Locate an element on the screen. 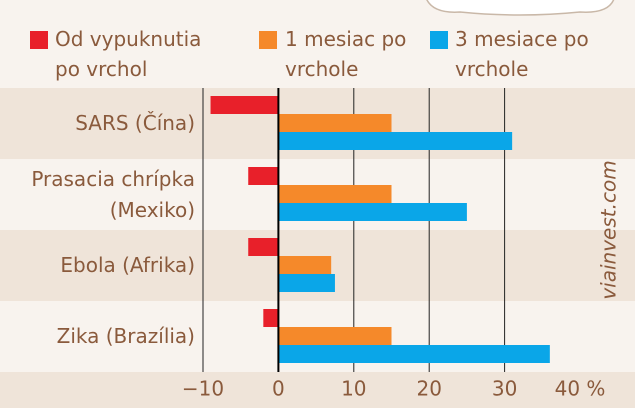  category-label: Prasacia chrípka (Mexiko) is located at coordinates (113, 194).